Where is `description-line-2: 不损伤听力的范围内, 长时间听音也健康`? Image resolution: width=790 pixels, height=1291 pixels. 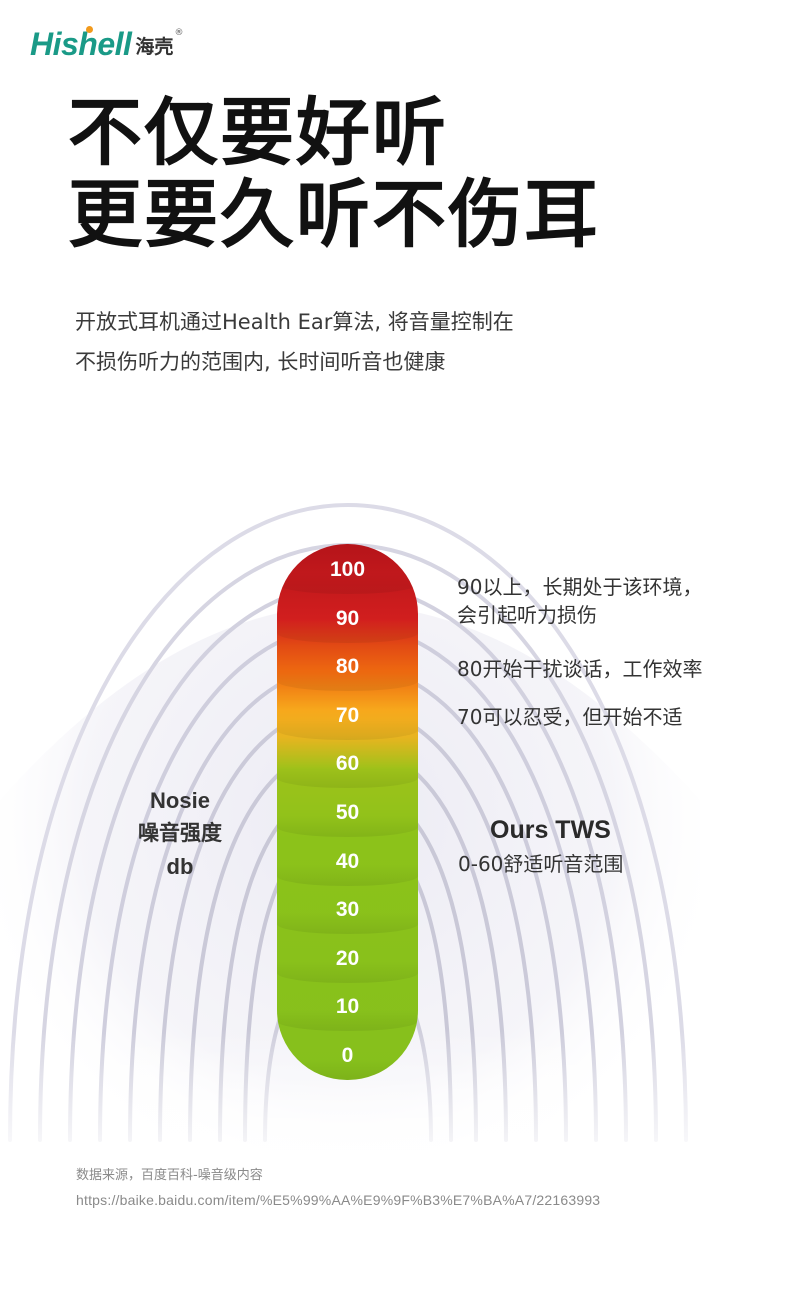 description-line-2: 不损伤听力的范围内, 长时间听音也健康 is located at coordinates (260, 362).